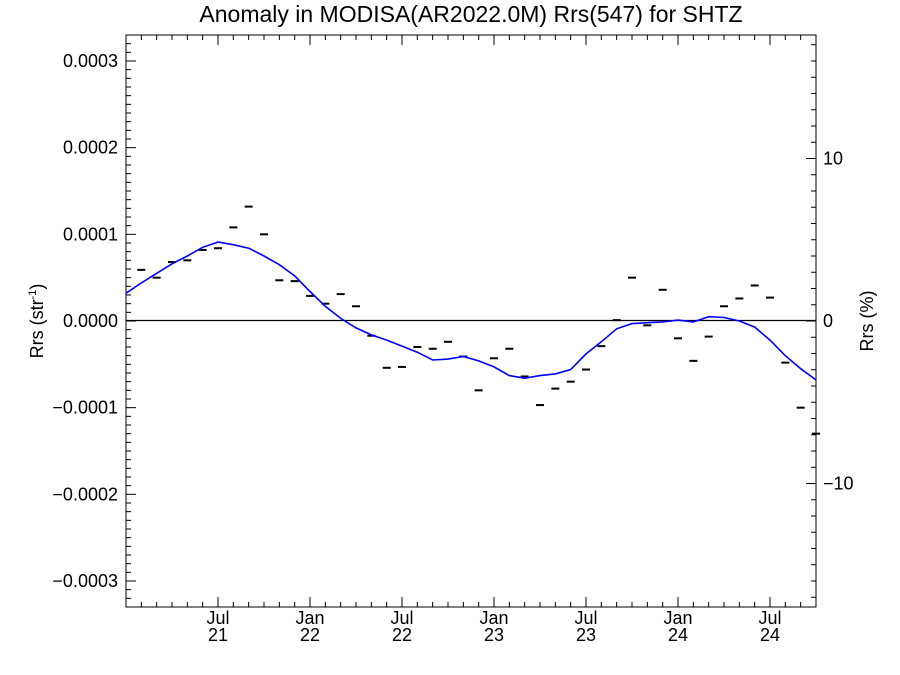  I want to click on left-tick-label: −0.0001, so click(85, 408).